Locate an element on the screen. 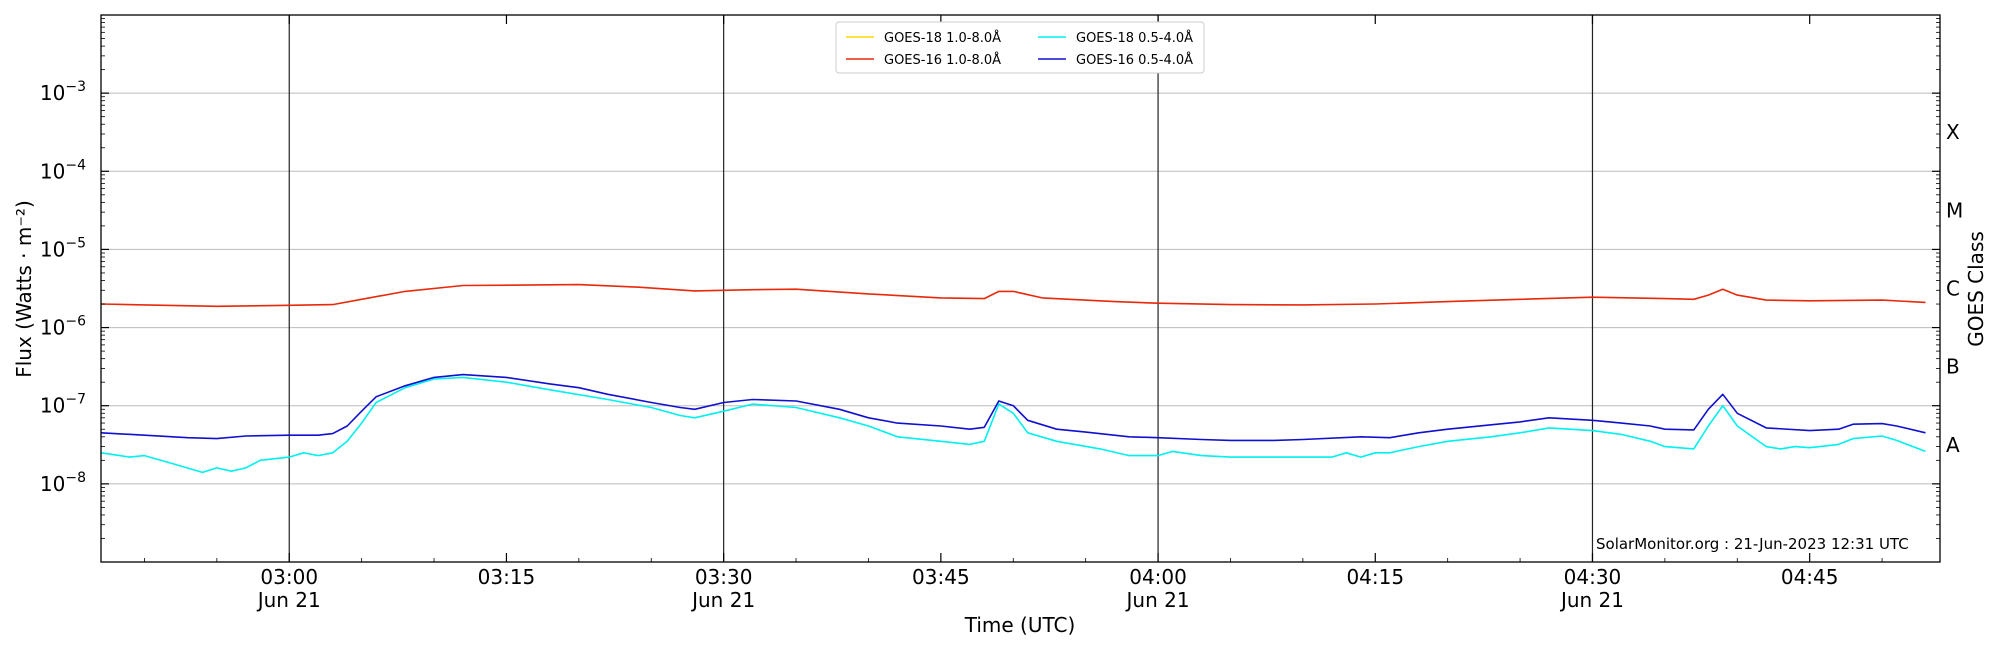 This screenshot has height=650, width=2000. x-tick-label: 03:15 is located at coordinates (507, 577).